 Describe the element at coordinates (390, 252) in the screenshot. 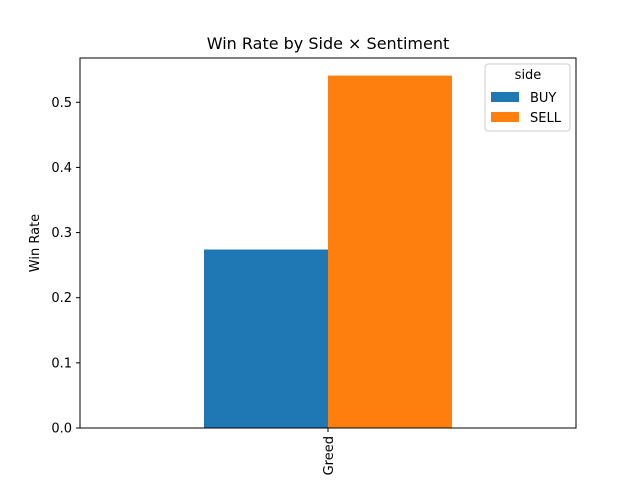

I see `bar-sell-greed` at that location.